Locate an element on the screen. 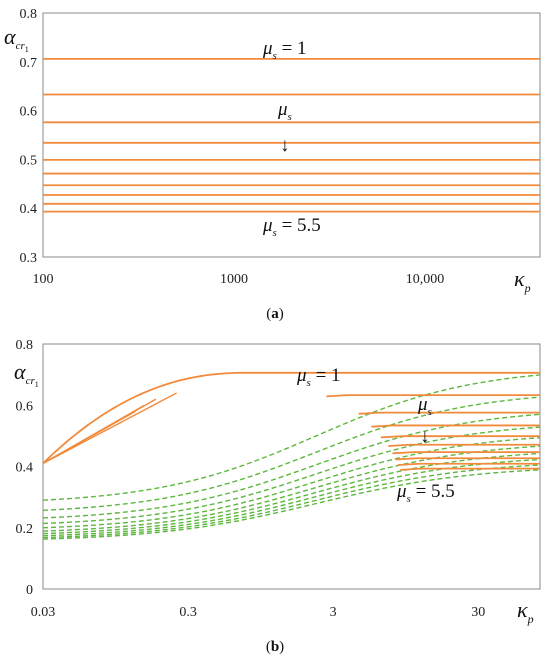 The image size is (550, 663). x-axis-symbol-b: κp is located at coordinates (525, 611).